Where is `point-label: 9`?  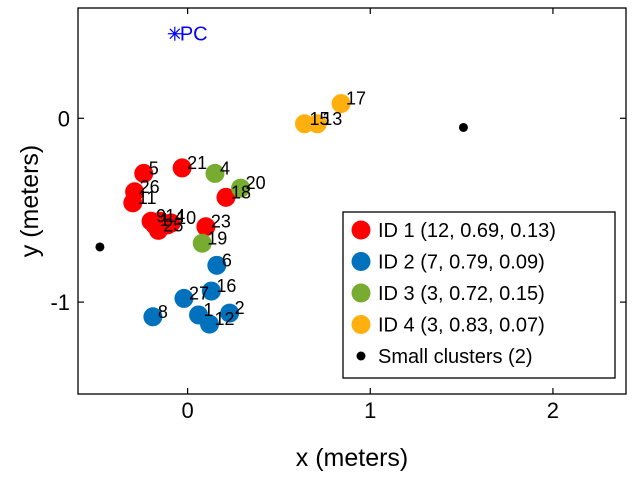
point-label: 9 is located at coordinates (161, 216).